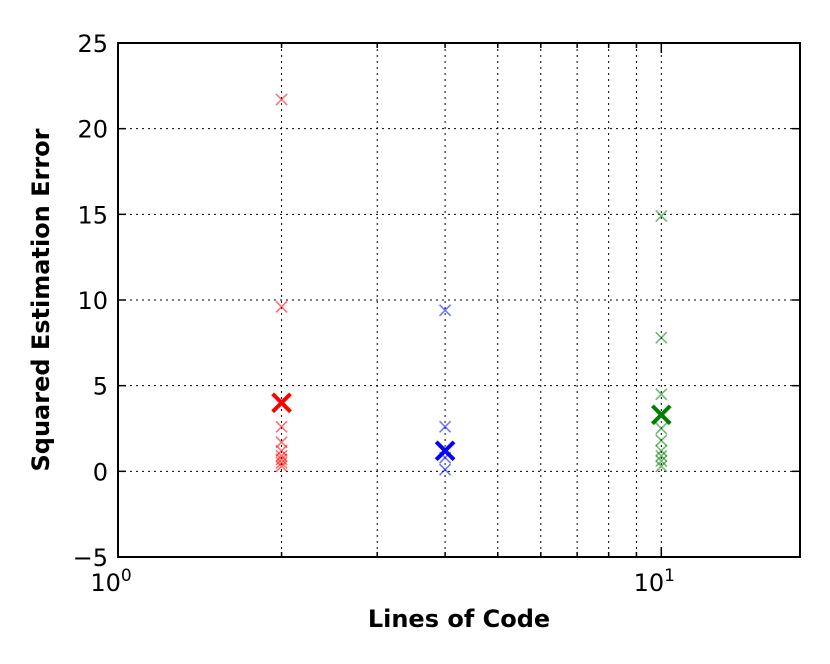 The image size is (830, 664). Describe the element at coordinates (90, 558) in the screenshot. I see `y-tick-label: −5` at that location.